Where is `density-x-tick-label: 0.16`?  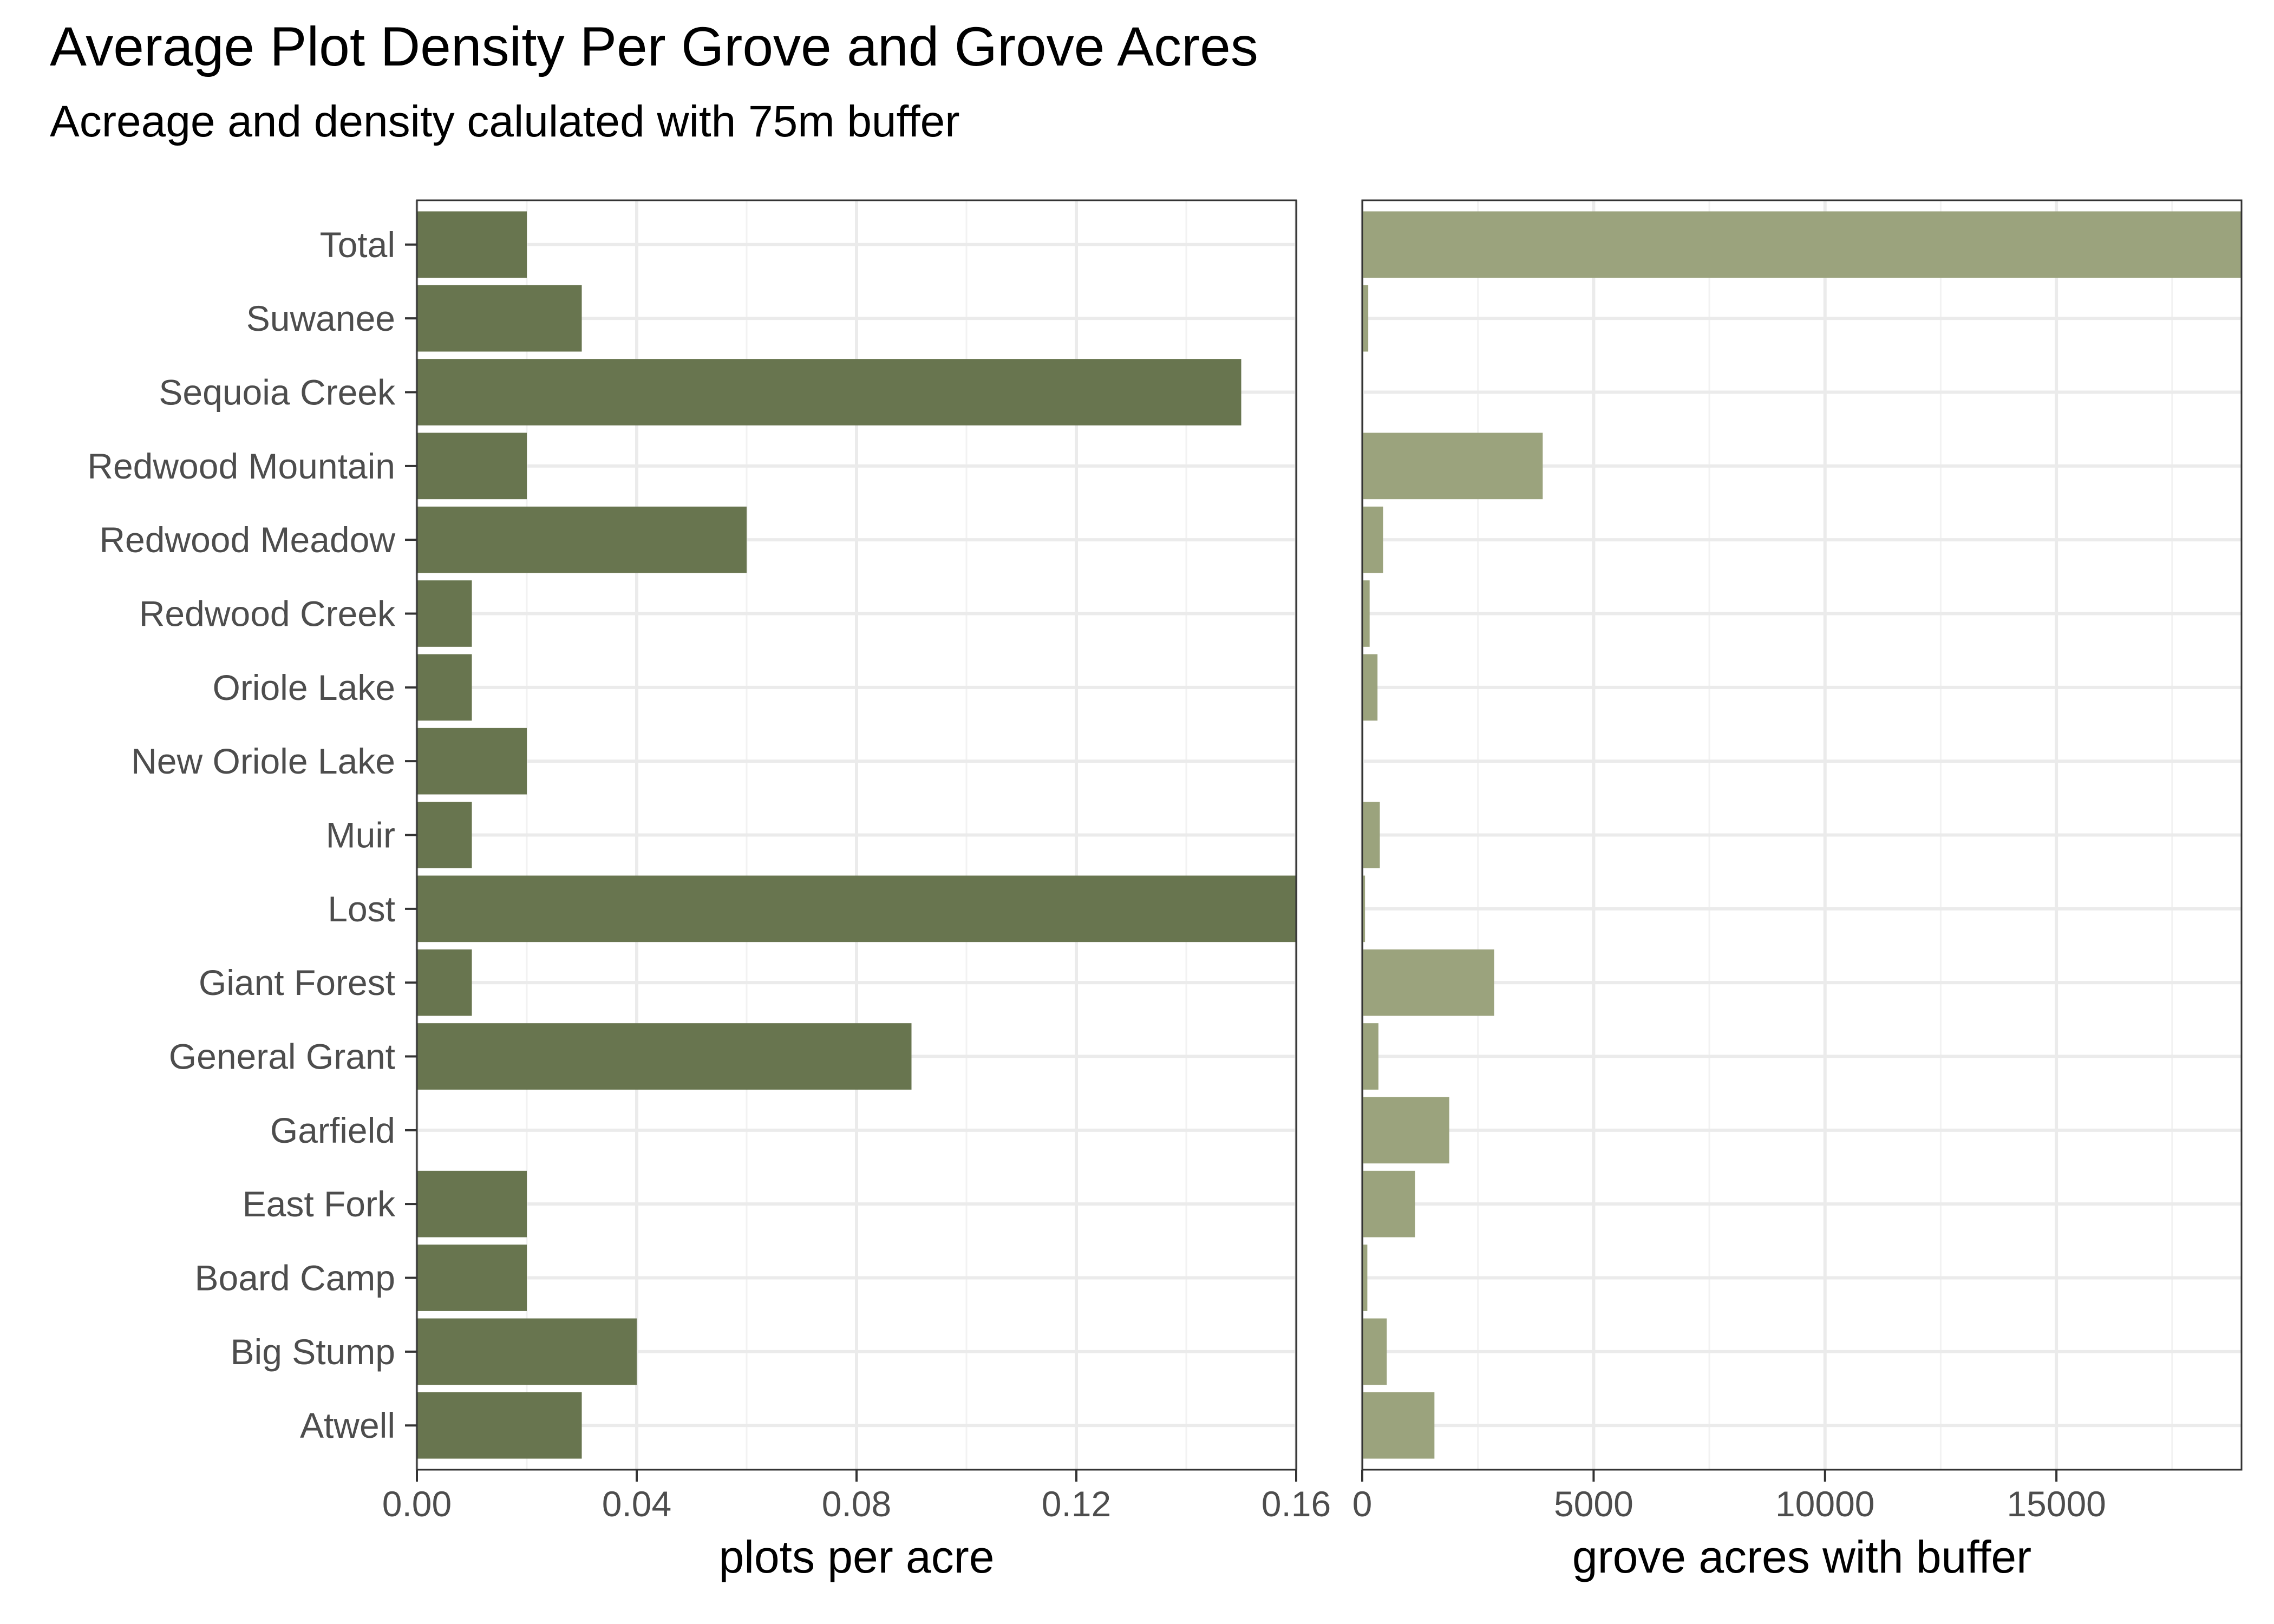
density-x-tick-label: 0.16 is located at coordinates (1296, 1504).